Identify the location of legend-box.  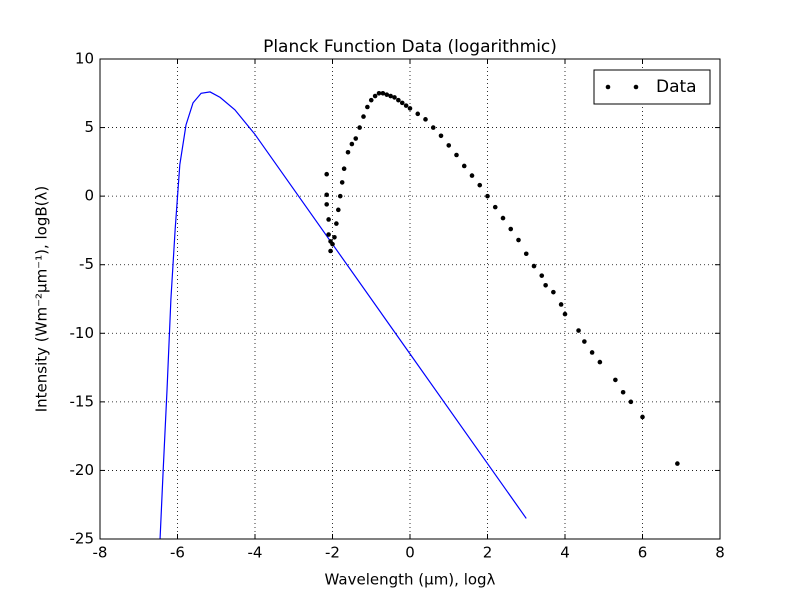
(652, 87).